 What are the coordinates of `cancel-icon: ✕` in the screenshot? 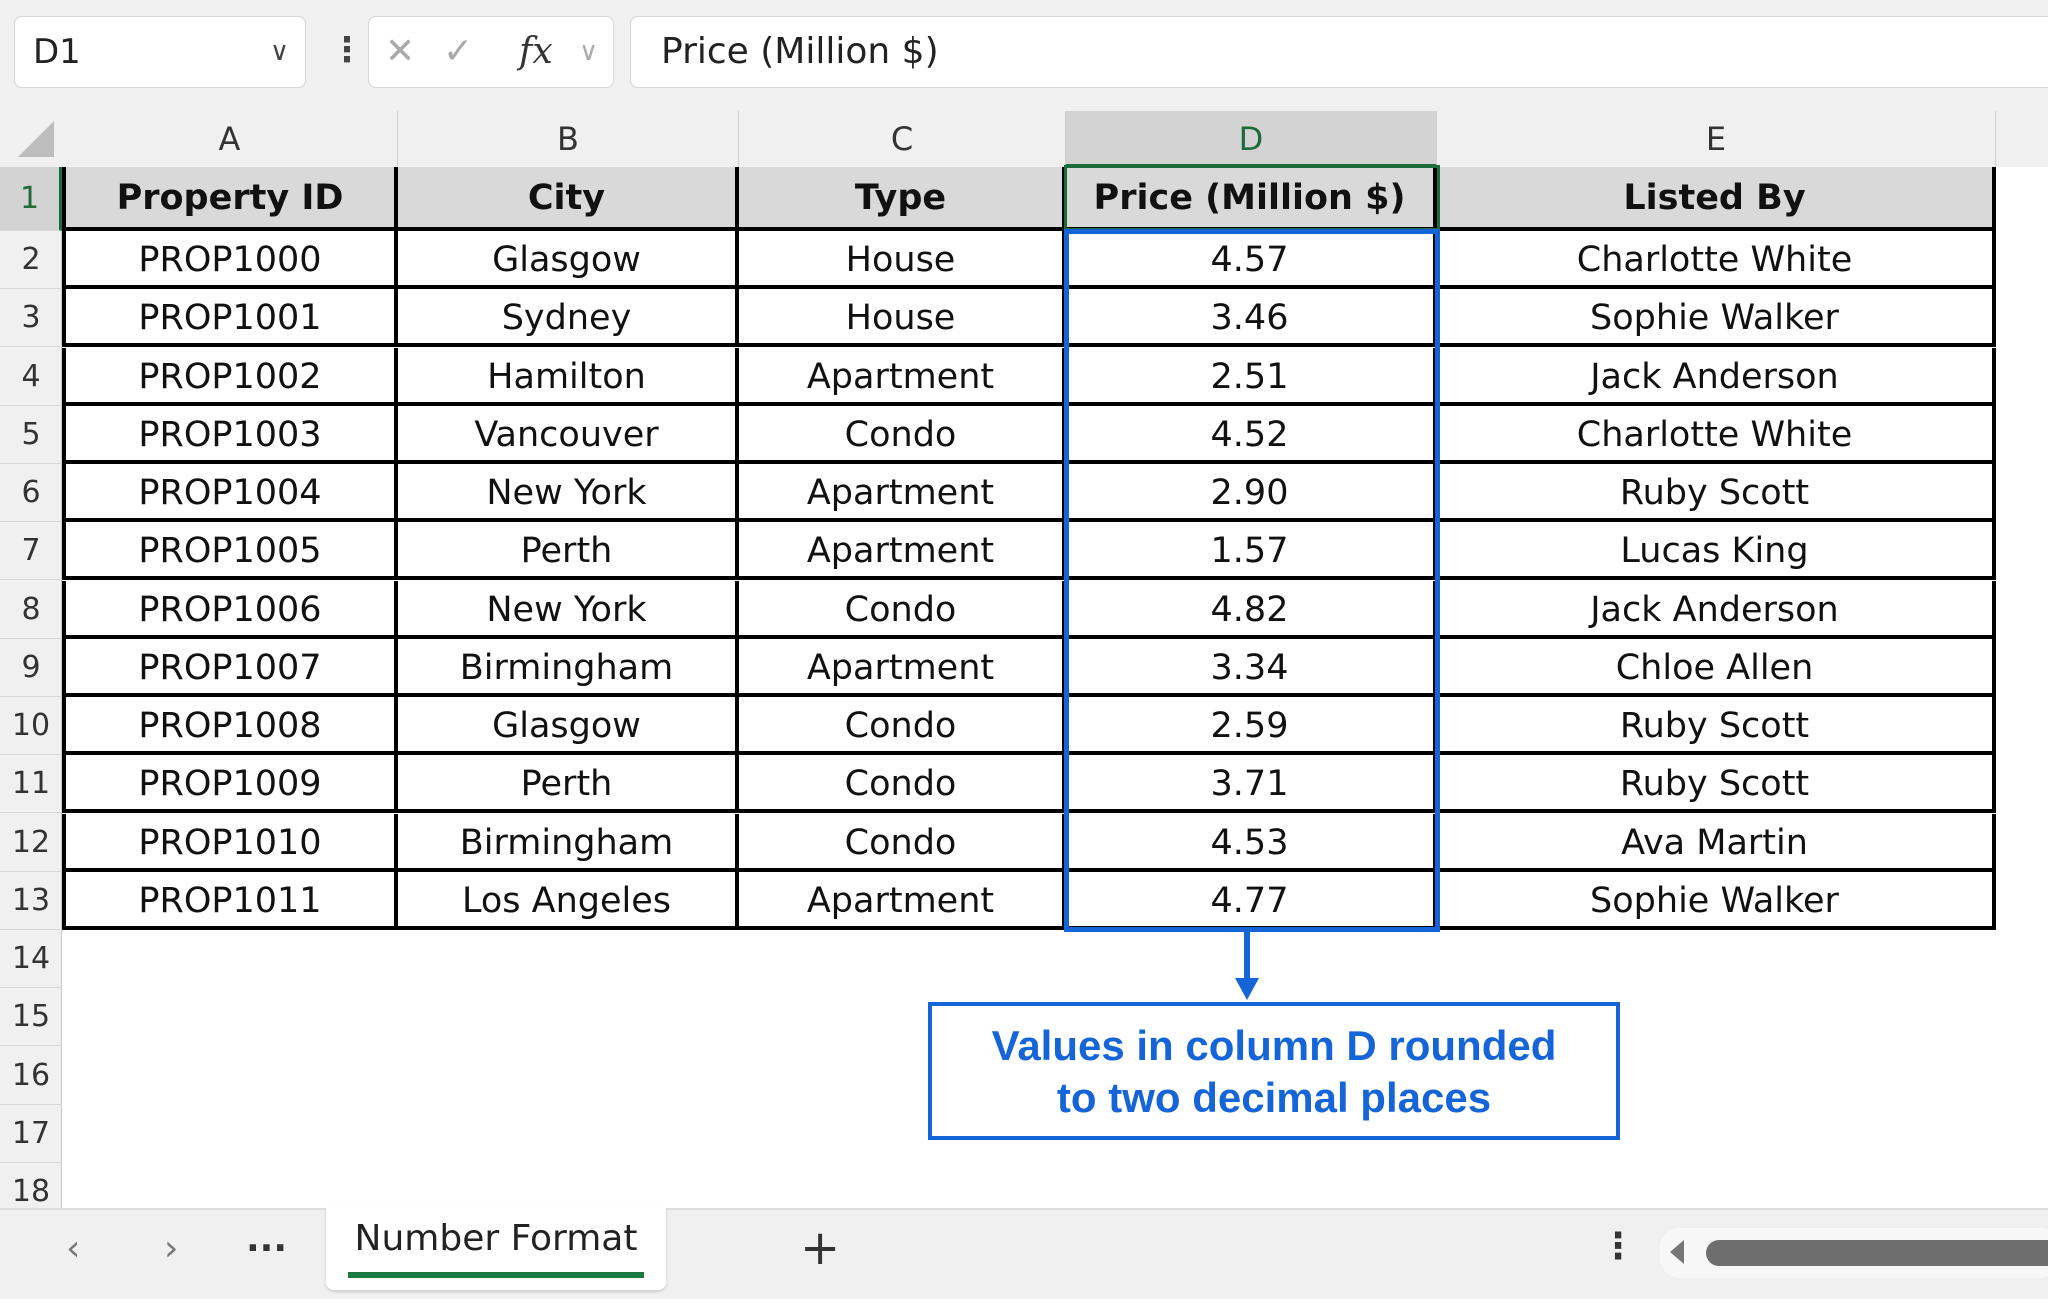 It's located at (400, 51).